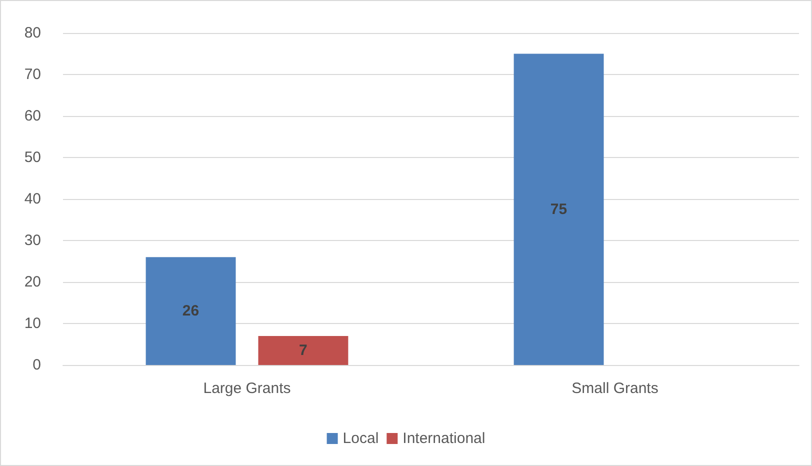 The width and height of the screenshot is (812, 466). What do you see at coordinates (615, 388) in the screenshot?
I see `x-tick-label: Small Grants` at bounding box center [615, 388].